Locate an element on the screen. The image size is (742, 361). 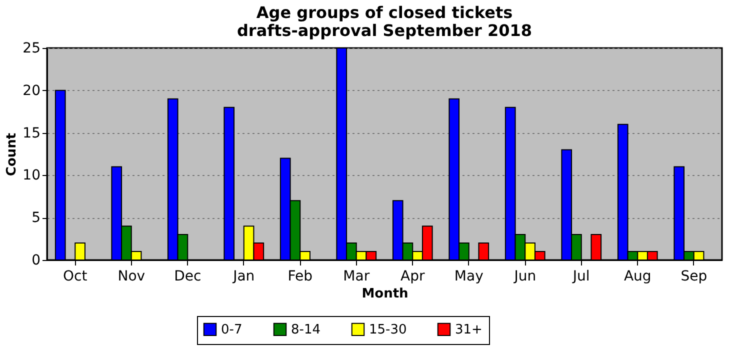
legend-label: 15-30 is located at coordinates (388, 330).